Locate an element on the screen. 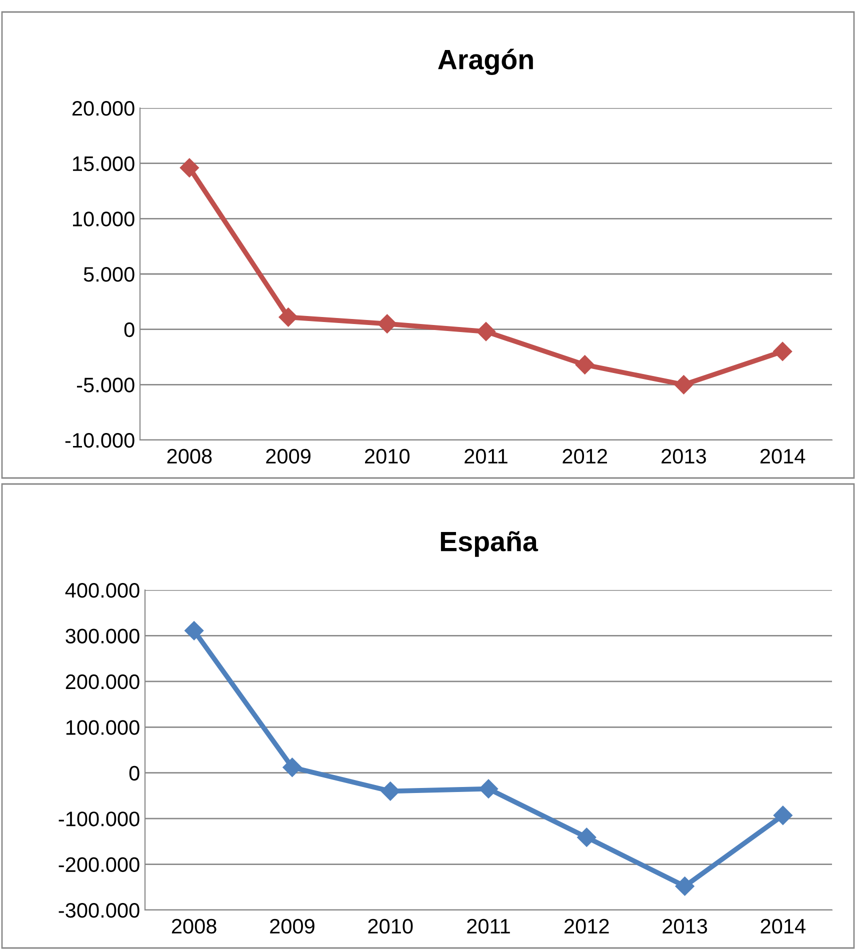 The height and width of the screenshot is (952, 856). chart-title: Aragón is located at coordinates (485, 61).